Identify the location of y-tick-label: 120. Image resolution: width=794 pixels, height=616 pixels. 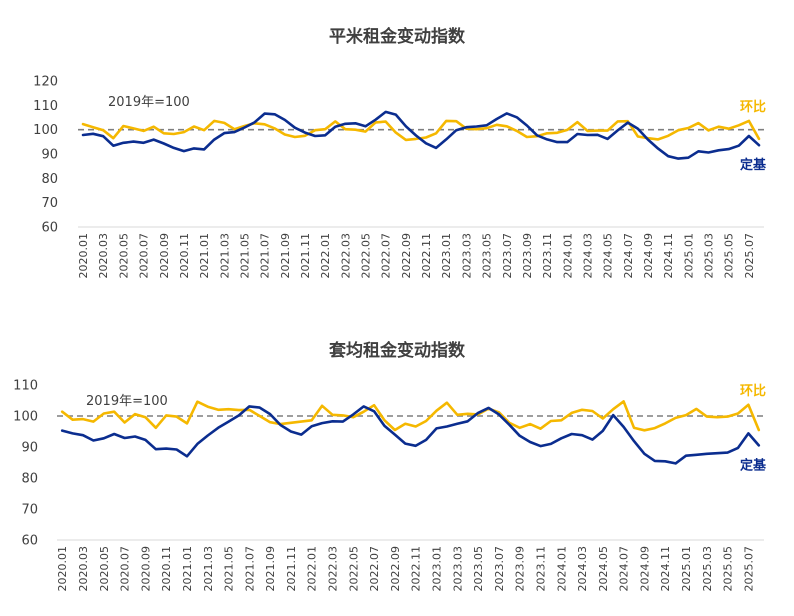
(45, 82).